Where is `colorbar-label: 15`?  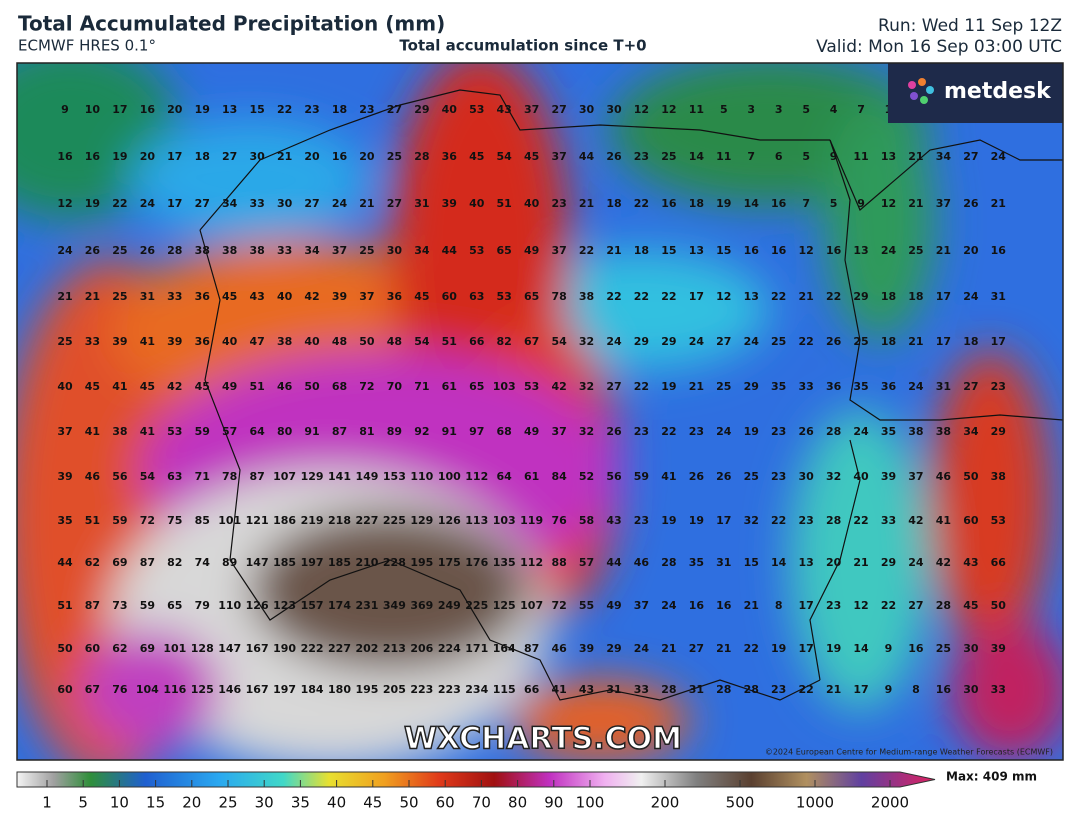
colorbar-label: 15 is located at coordinates (155, 803).